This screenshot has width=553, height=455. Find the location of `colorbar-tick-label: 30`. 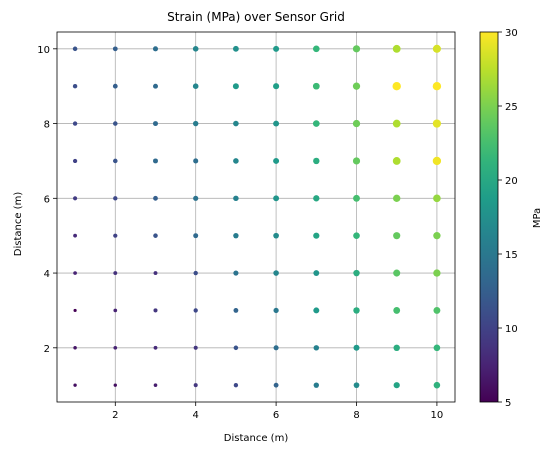

colorbar-tick-label: 30 is located at coordinates (511, 33).